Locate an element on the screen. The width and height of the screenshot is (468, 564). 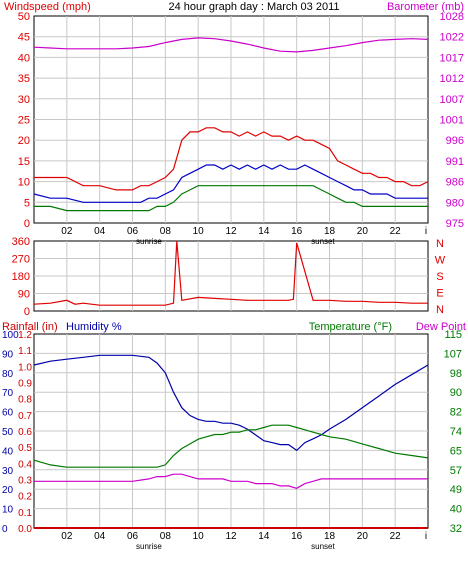
panel3-rain-label: Rainfall (in) is located at coordinates (30, 327).